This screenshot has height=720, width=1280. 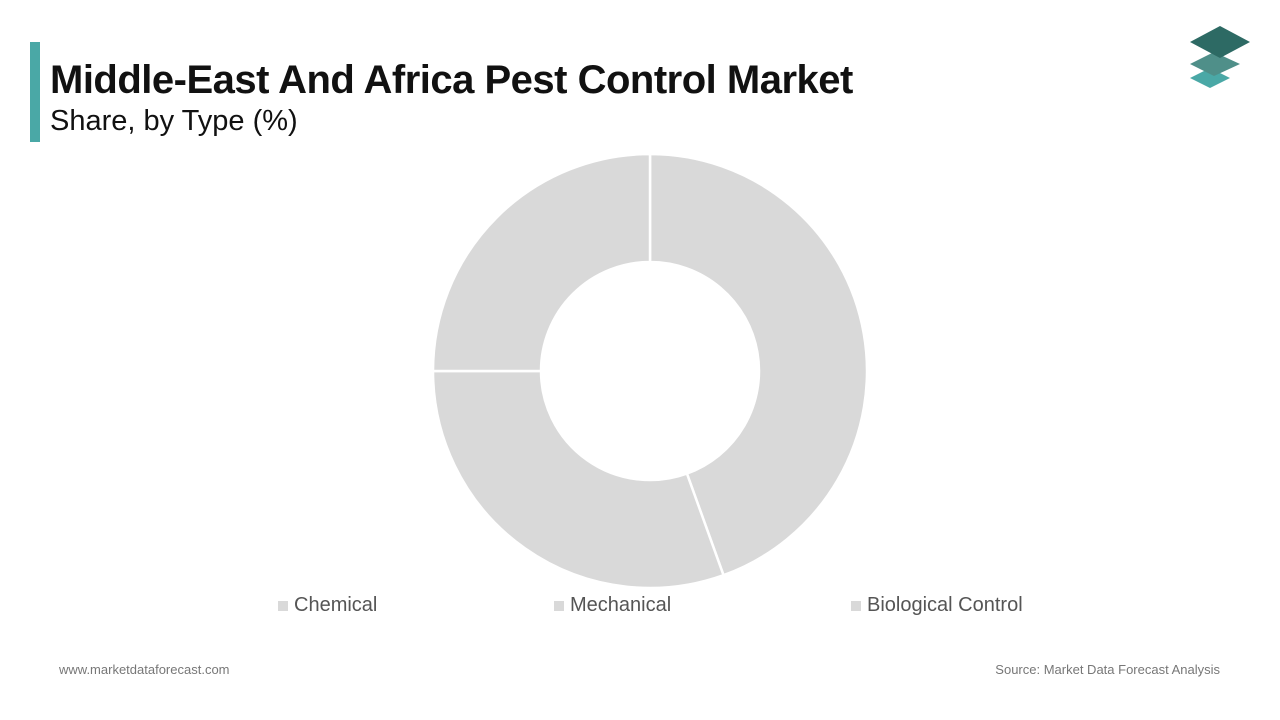 I want to click on legend-swatch-biological-control, so click(x=856, y=605).